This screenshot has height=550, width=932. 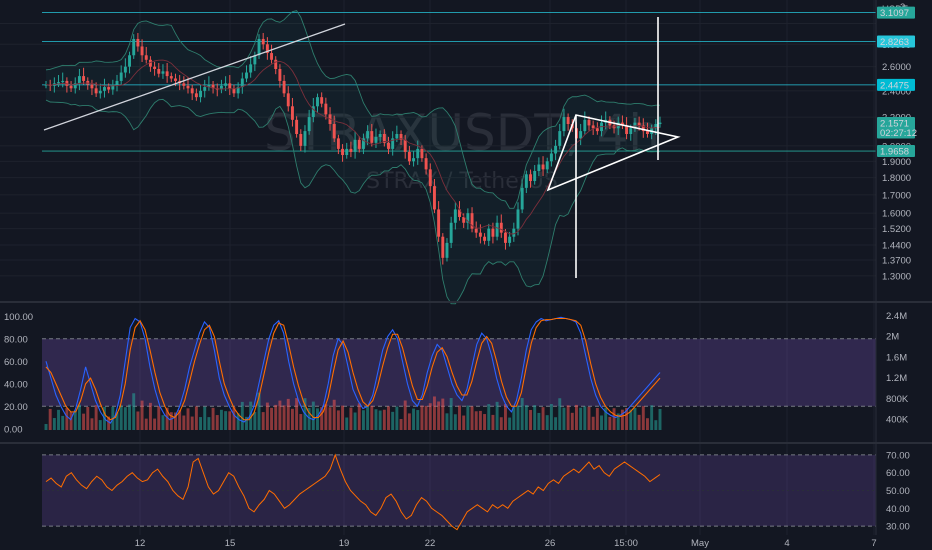 I want to click on price-label-text: 2.1571, so click(x=894, y=124).